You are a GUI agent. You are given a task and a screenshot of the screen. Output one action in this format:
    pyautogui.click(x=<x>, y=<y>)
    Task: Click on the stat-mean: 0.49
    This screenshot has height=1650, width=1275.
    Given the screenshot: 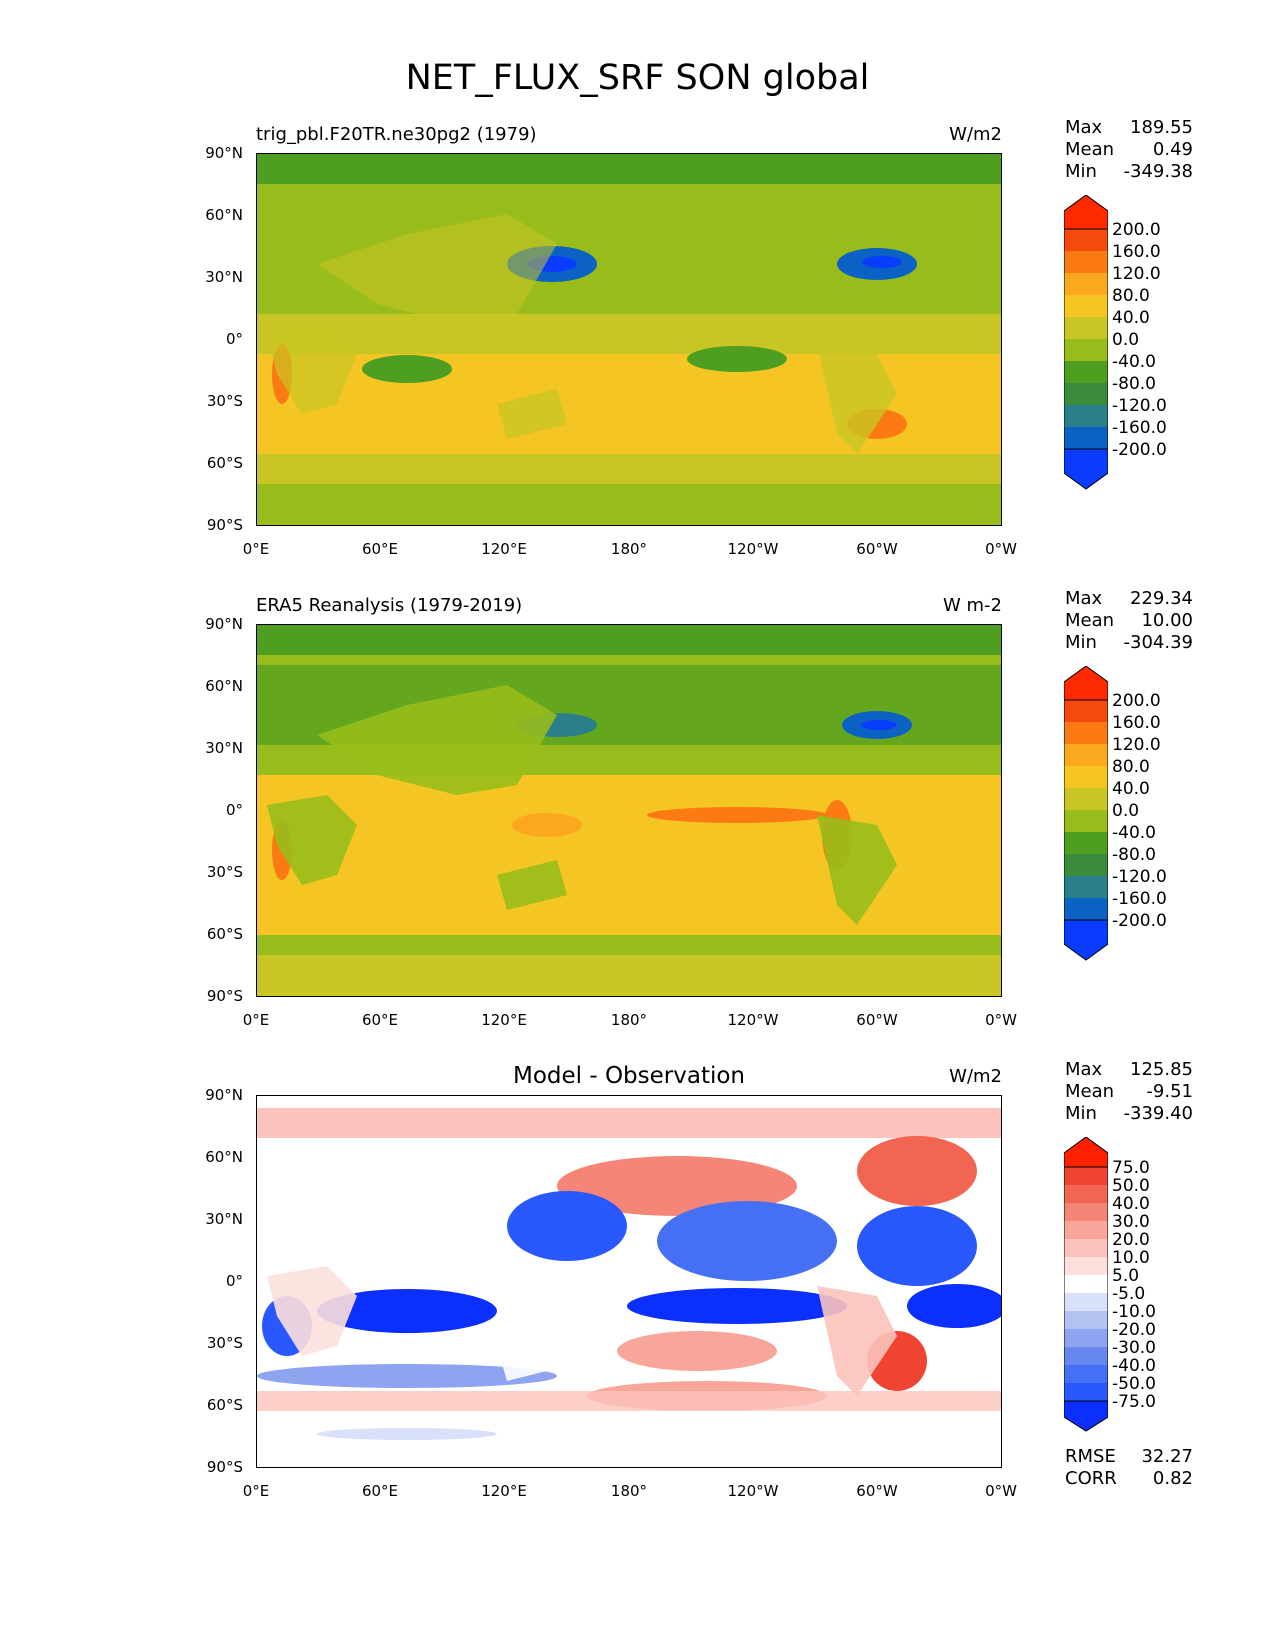 What is the action you would take?
    pyautogui.click(x=1172, y=149)
    